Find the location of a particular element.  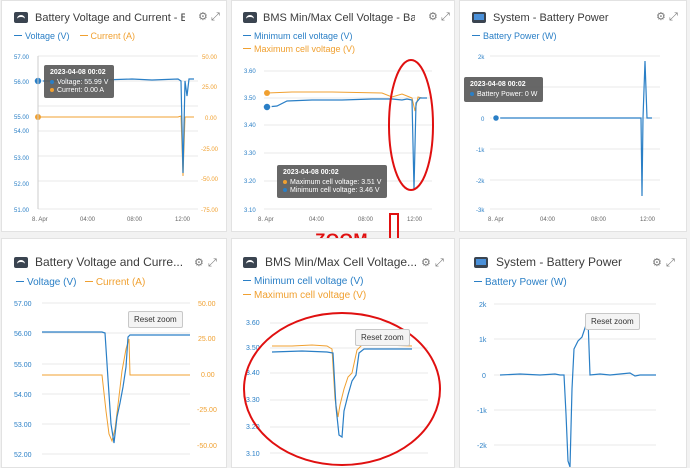

y-tick: 3.20 is located at coordinates (250, 182).